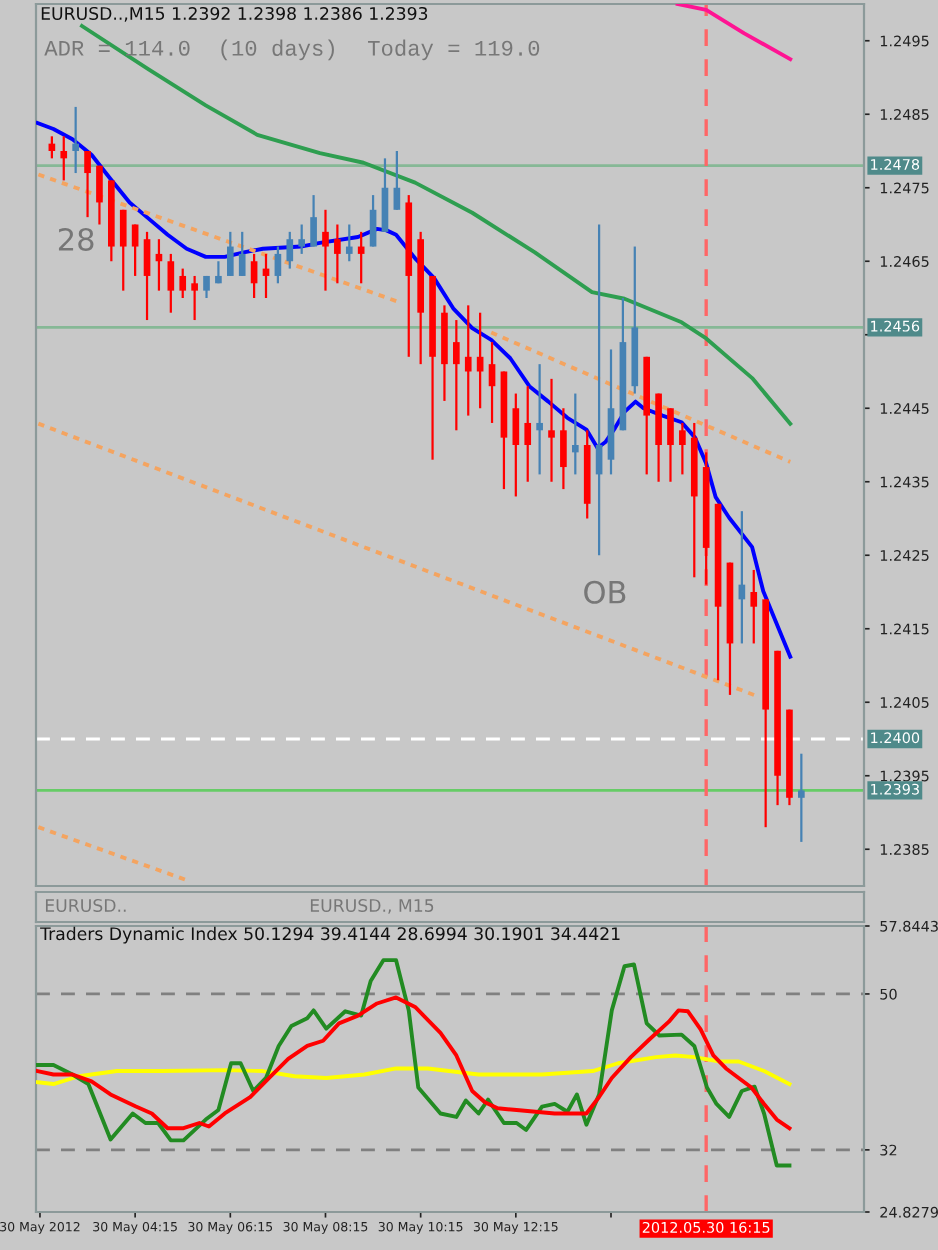  Describe the element at coordinates (234, 14) in the screenshot. I see `chart-title: EURUSD..,M15 1.2392 1.2398 1.2386 1.2393` at that location.